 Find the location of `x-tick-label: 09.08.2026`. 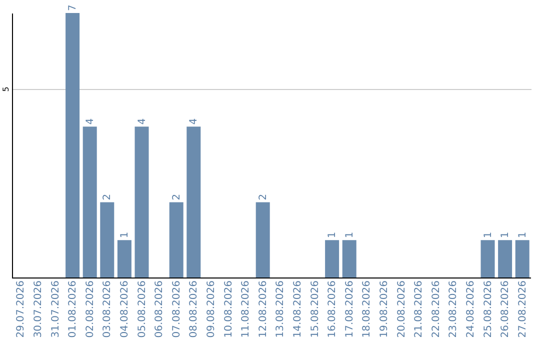

x-tick-label: 09.08.2026 is located at coordinates (211, 309).